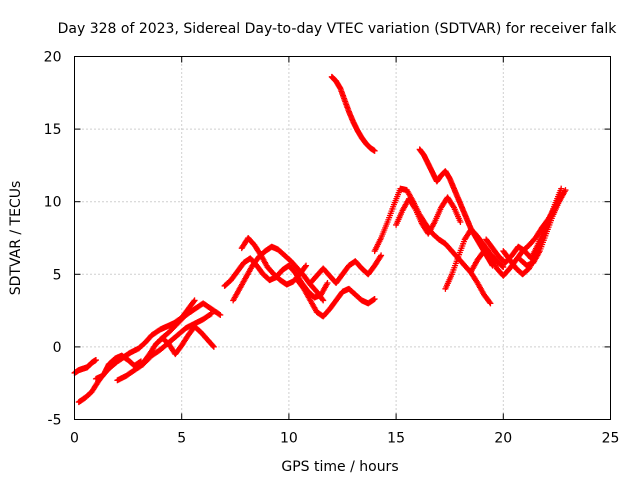  What do you see at coordinates (53, 130) in the screenshot?
I see `y-tick-label: 15` at bounding box center [53, 130].